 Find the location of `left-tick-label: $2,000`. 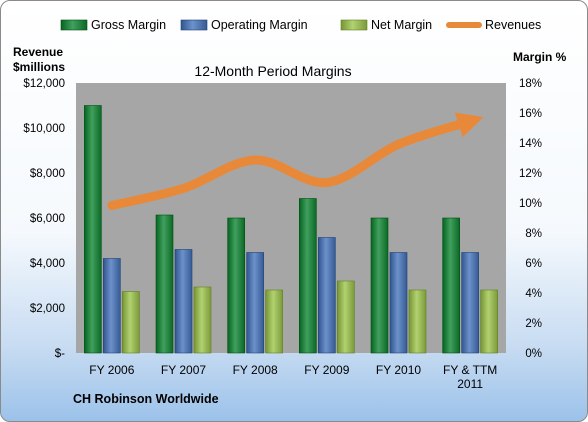

left-tick-label: $2,000 is located at coordinates (47, 309).